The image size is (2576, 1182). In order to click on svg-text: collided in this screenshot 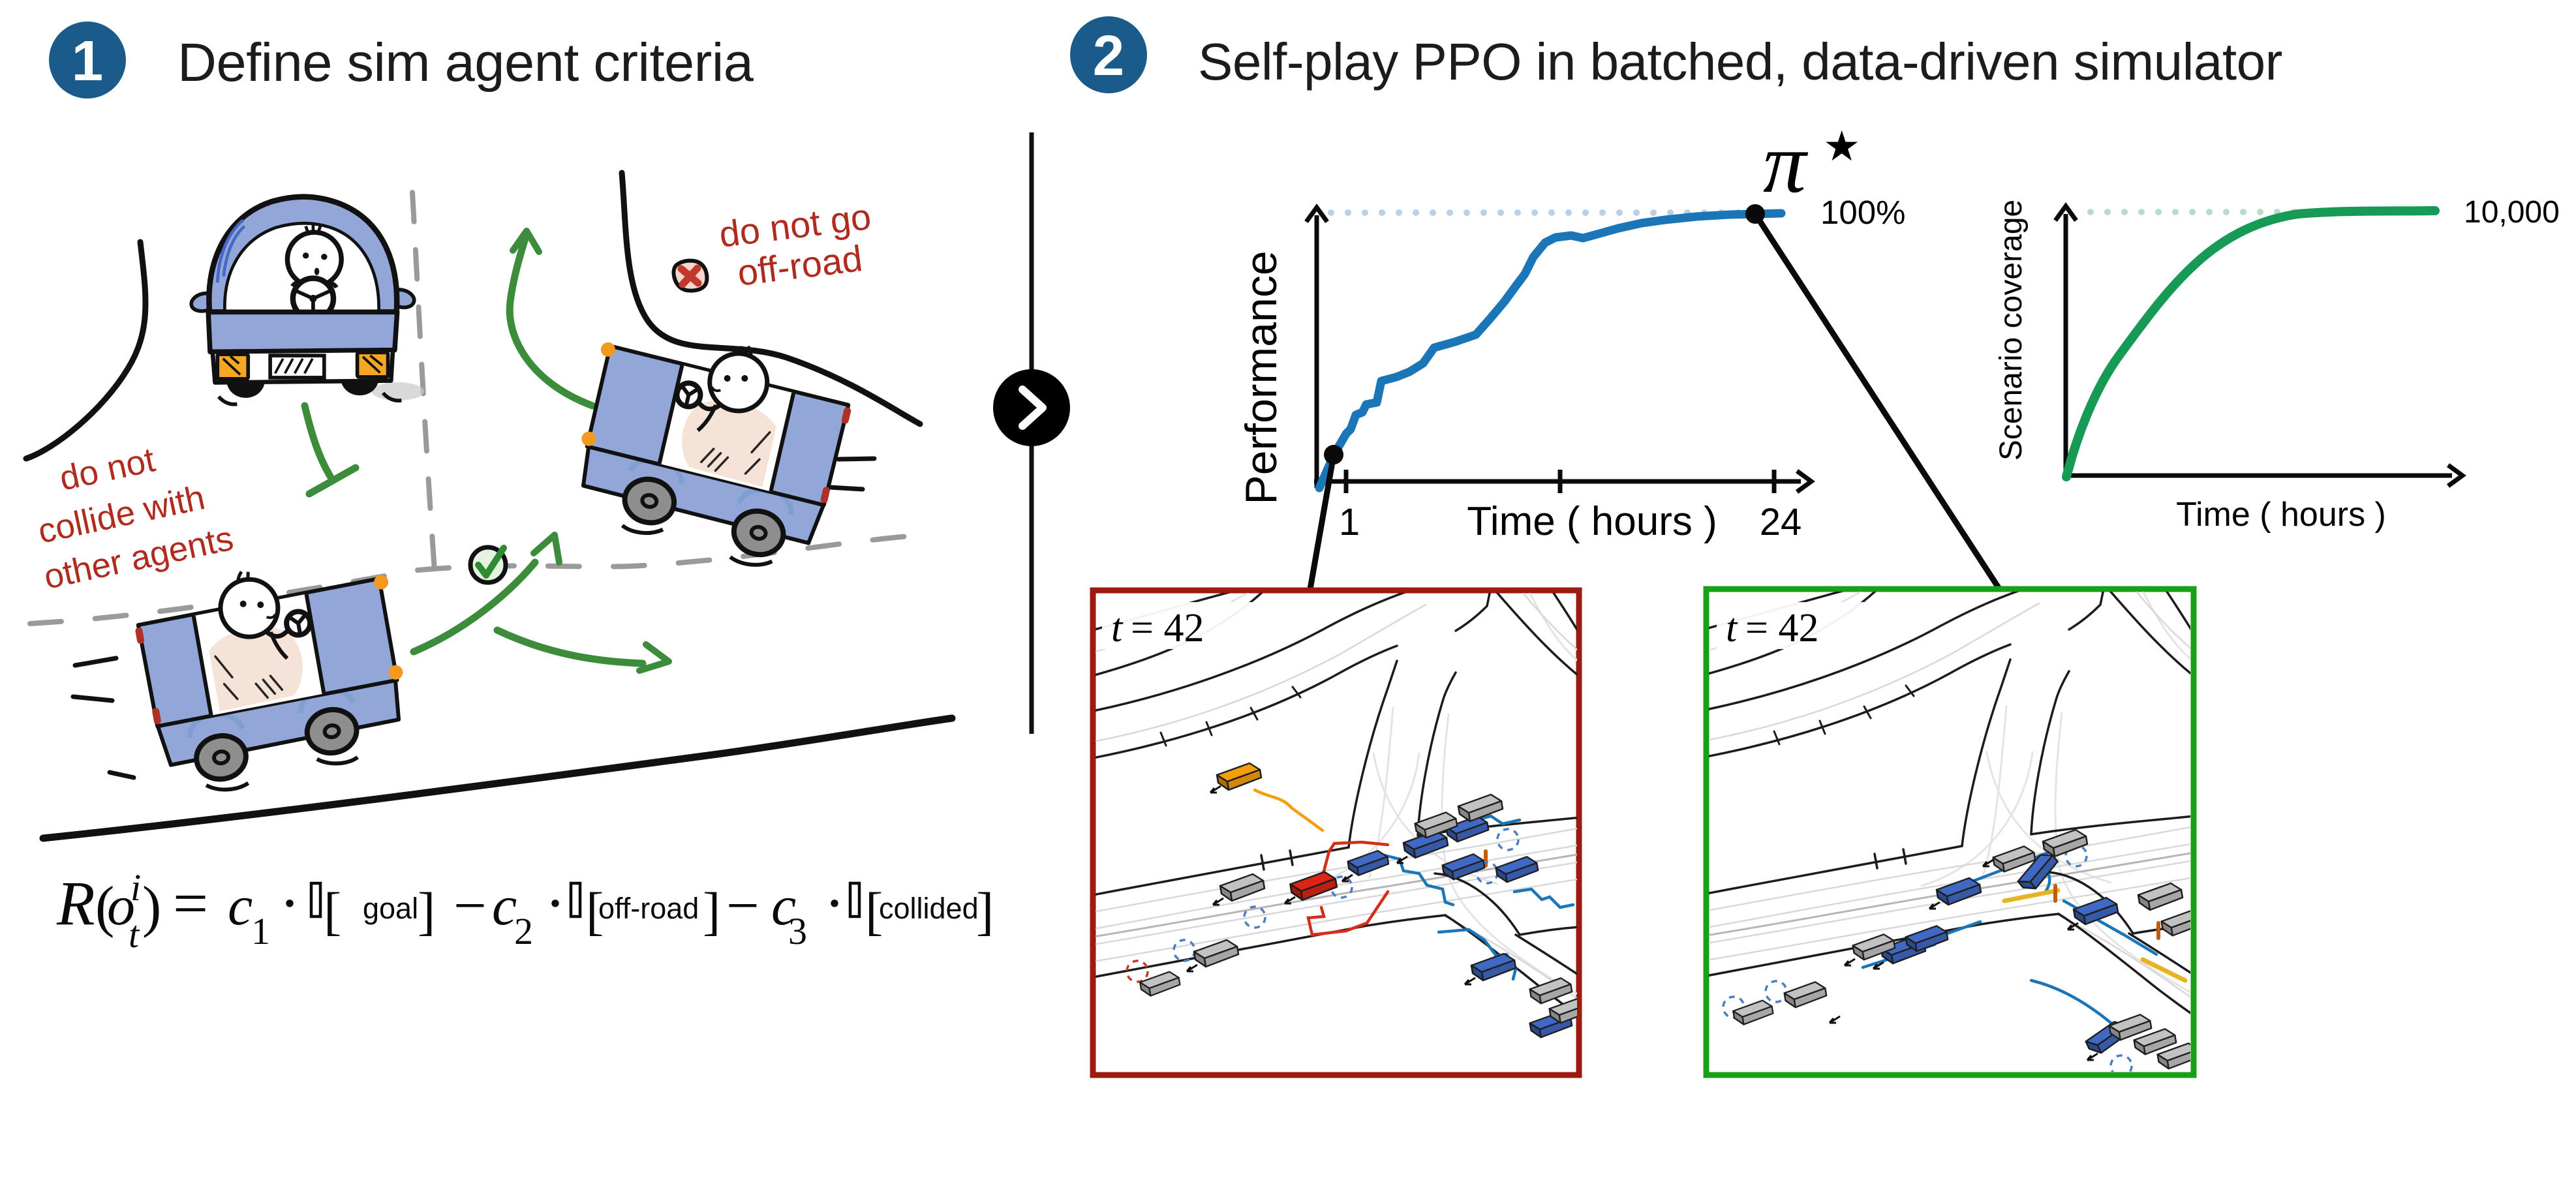, I will do `click(929, 908)`.